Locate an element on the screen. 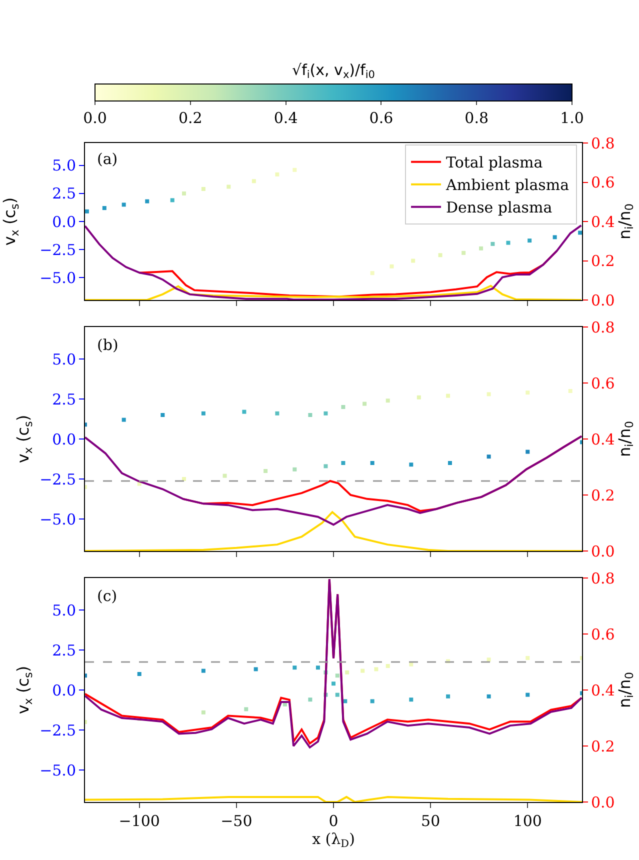 Image resolution: width=639 pixels, height=860 pixels. x-tick-label: 0 is located at coordinates (333, 821).